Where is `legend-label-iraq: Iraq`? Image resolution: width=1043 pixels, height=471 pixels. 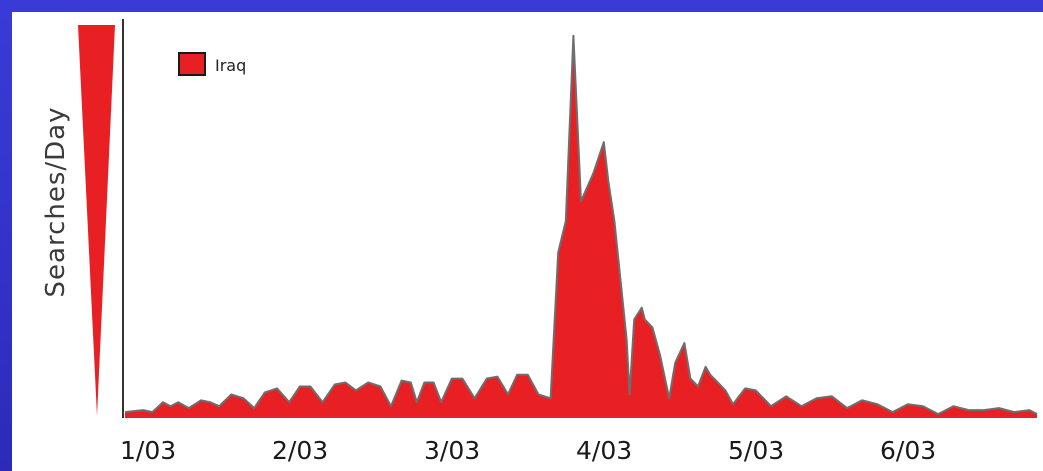
legend-label-iraq: Iraq is located at coordinates (230, 65).